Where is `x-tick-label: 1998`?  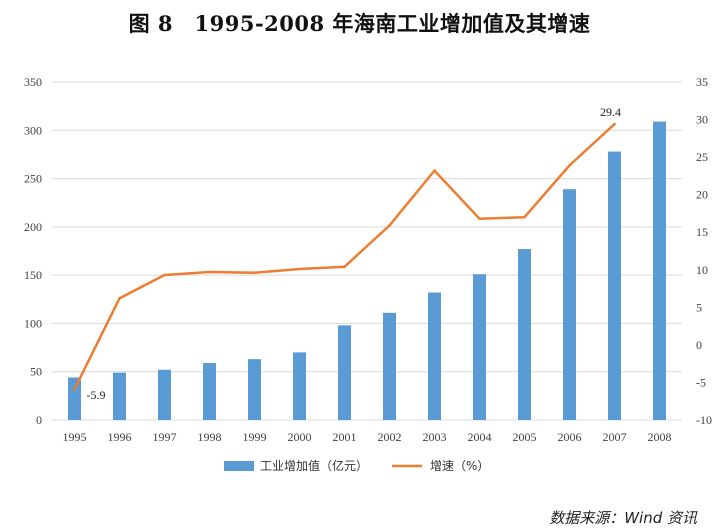
x-tick-label: 1998 is located at coordinates (210, 437).